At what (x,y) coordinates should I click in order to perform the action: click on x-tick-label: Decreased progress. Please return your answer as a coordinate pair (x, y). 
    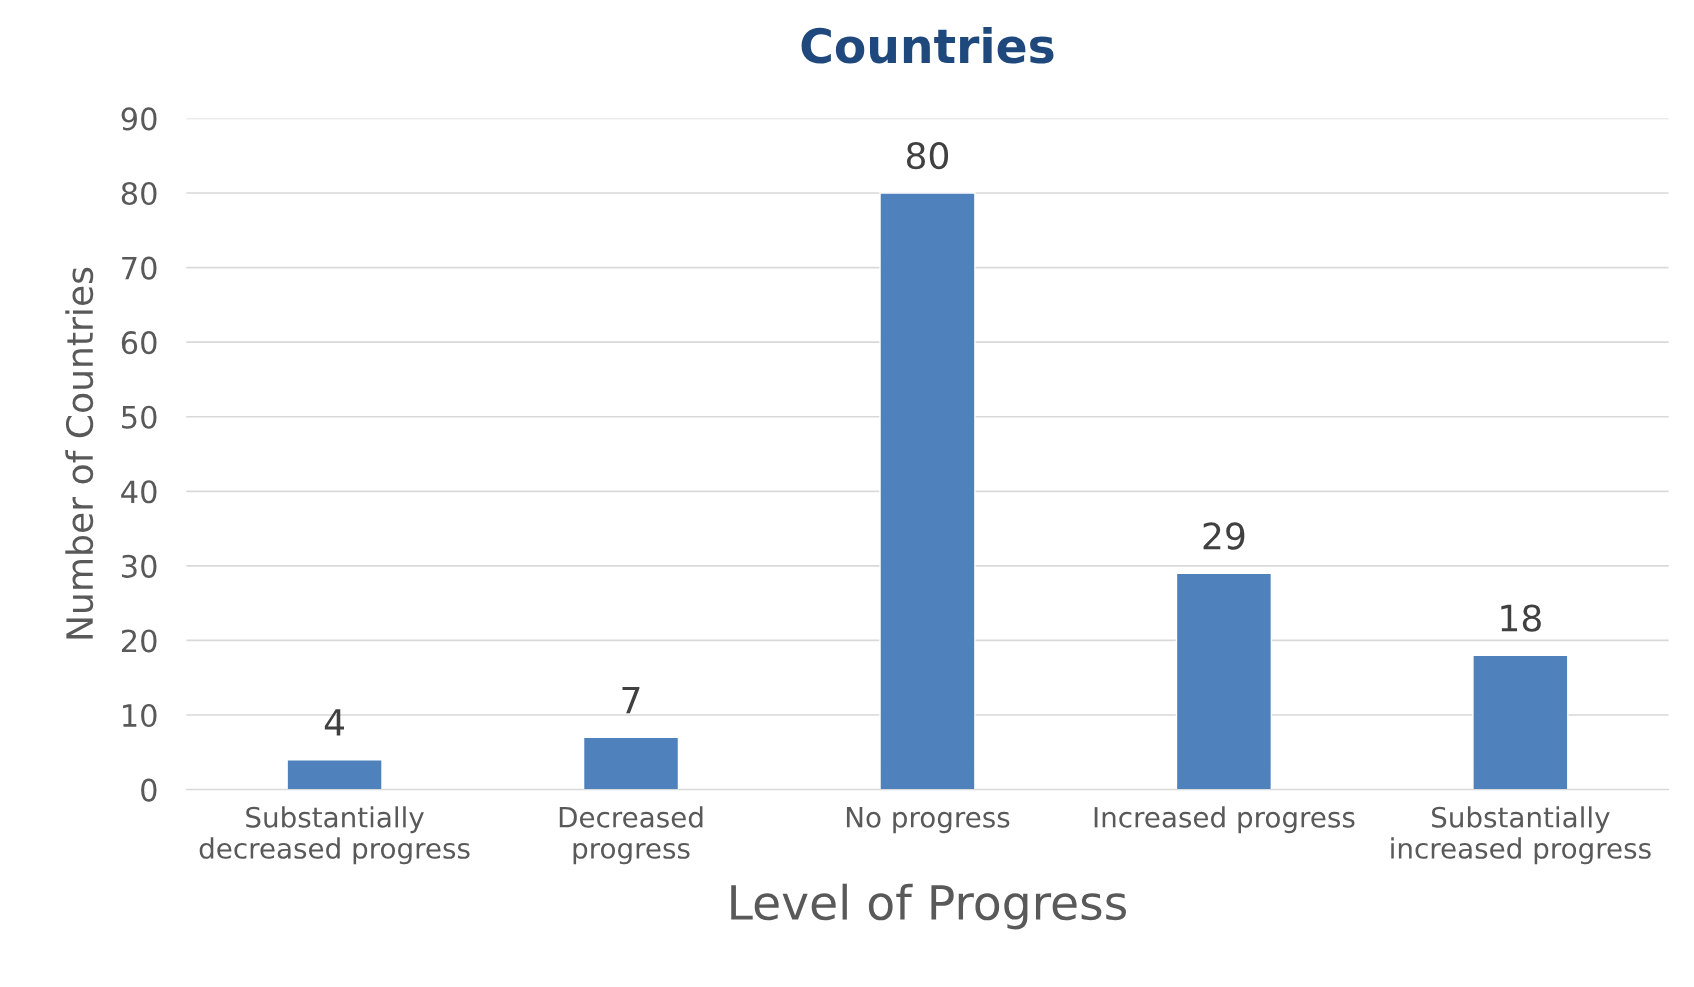
    Looking at the image, I should click on (631, 835).